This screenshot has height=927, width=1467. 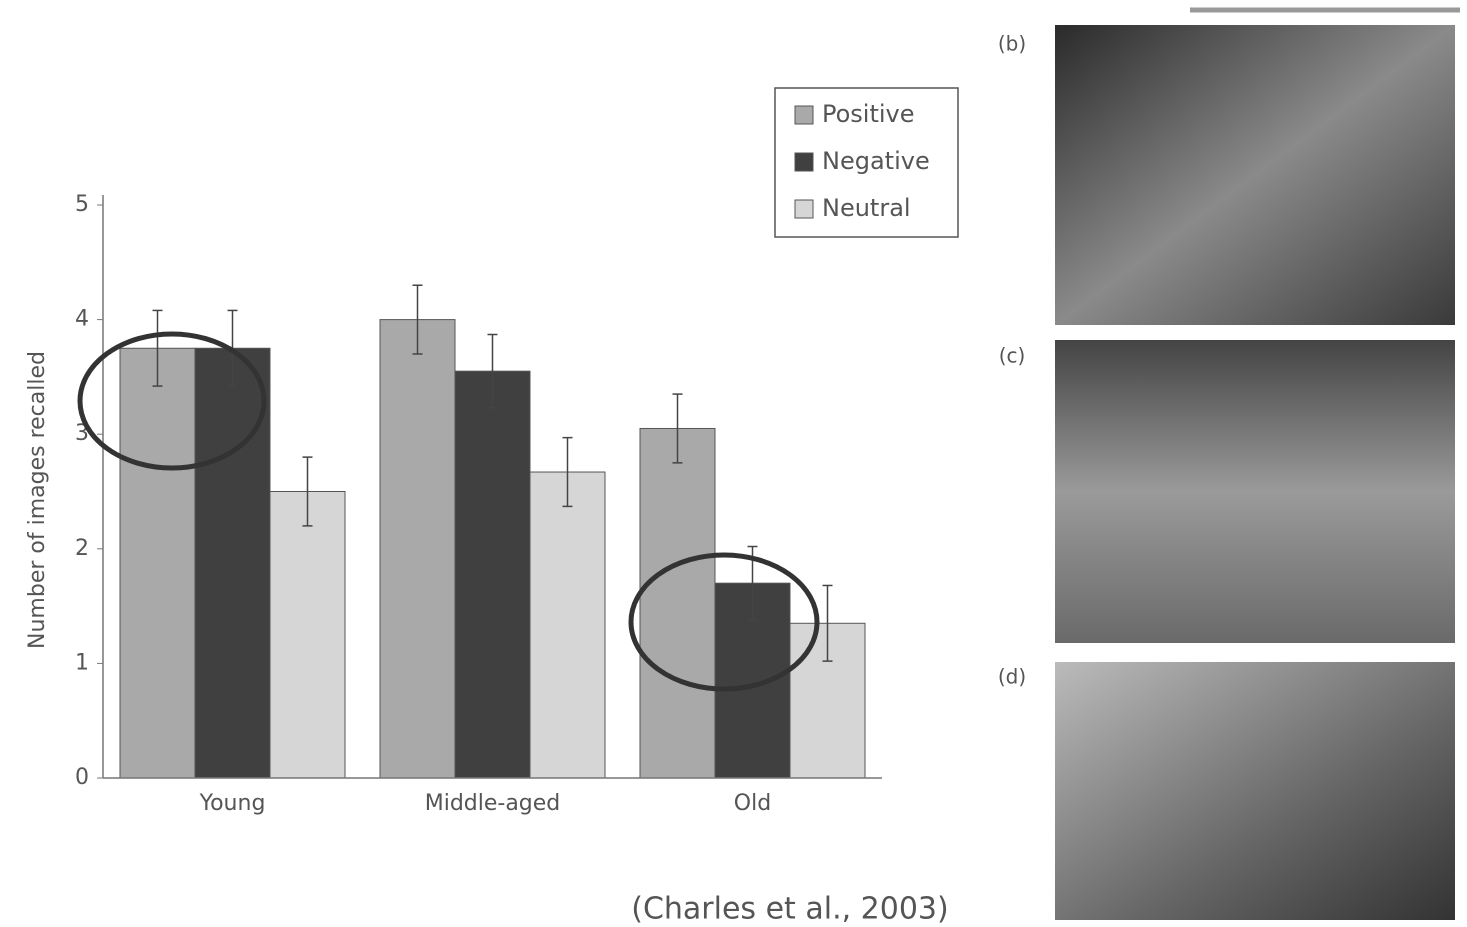 I want to click on y-tick-label: 1, so click(x=82, y=662).